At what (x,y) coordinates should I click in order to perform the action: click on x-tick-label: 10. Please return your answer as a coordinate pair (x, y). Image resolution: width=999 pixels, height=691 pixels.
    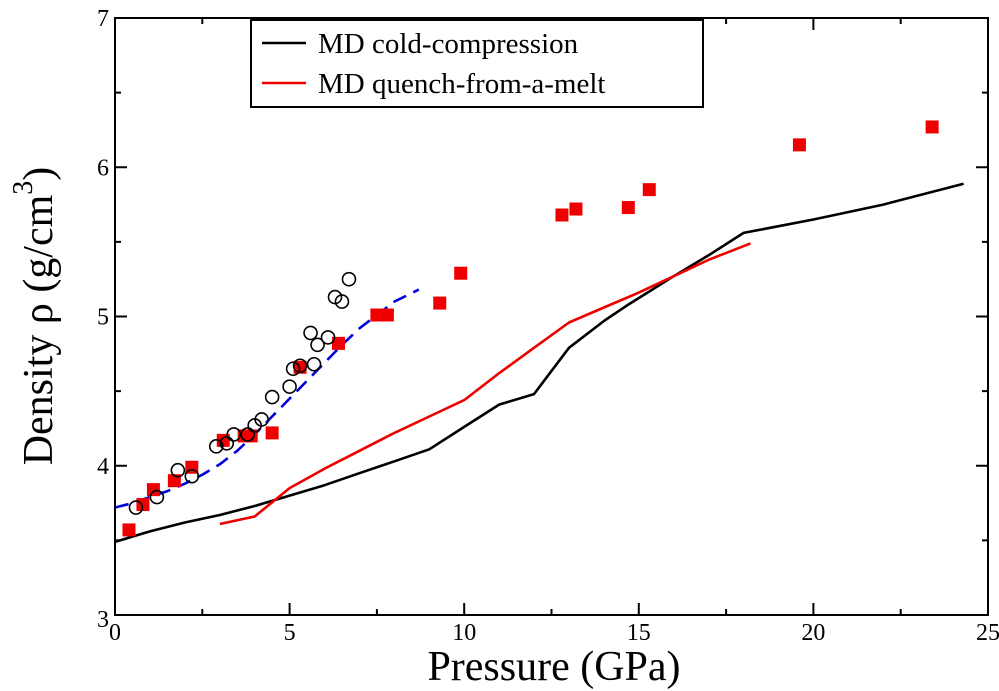
    Looking at the image, I should click on (464, 633).